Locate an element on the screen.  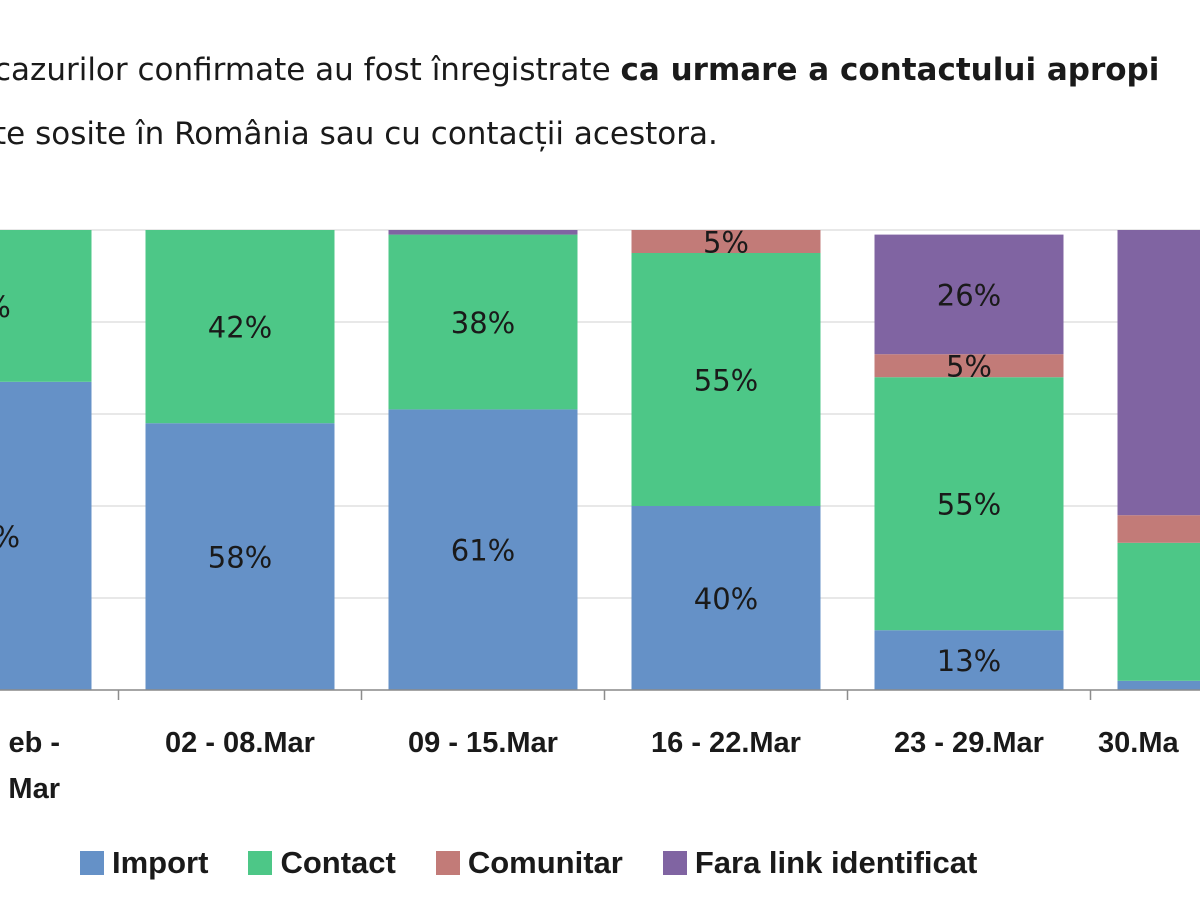
x-tick-label: 09 - 15.Mar is located at coordinates (483, 743).